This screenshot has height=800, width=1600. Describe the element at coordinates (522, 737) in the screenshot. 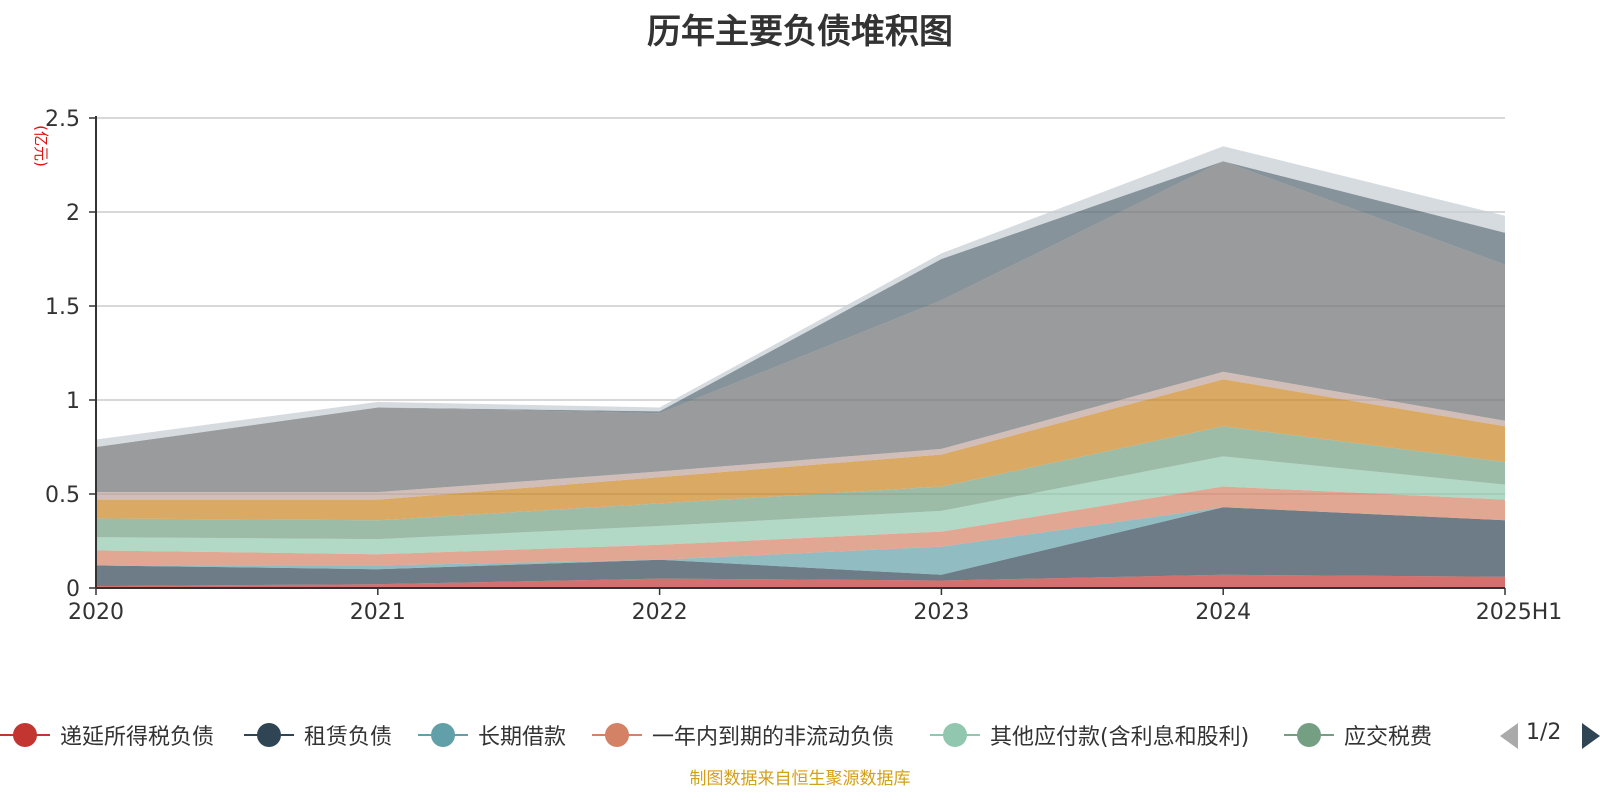

I see `legend-label: 长期借款` at that location.